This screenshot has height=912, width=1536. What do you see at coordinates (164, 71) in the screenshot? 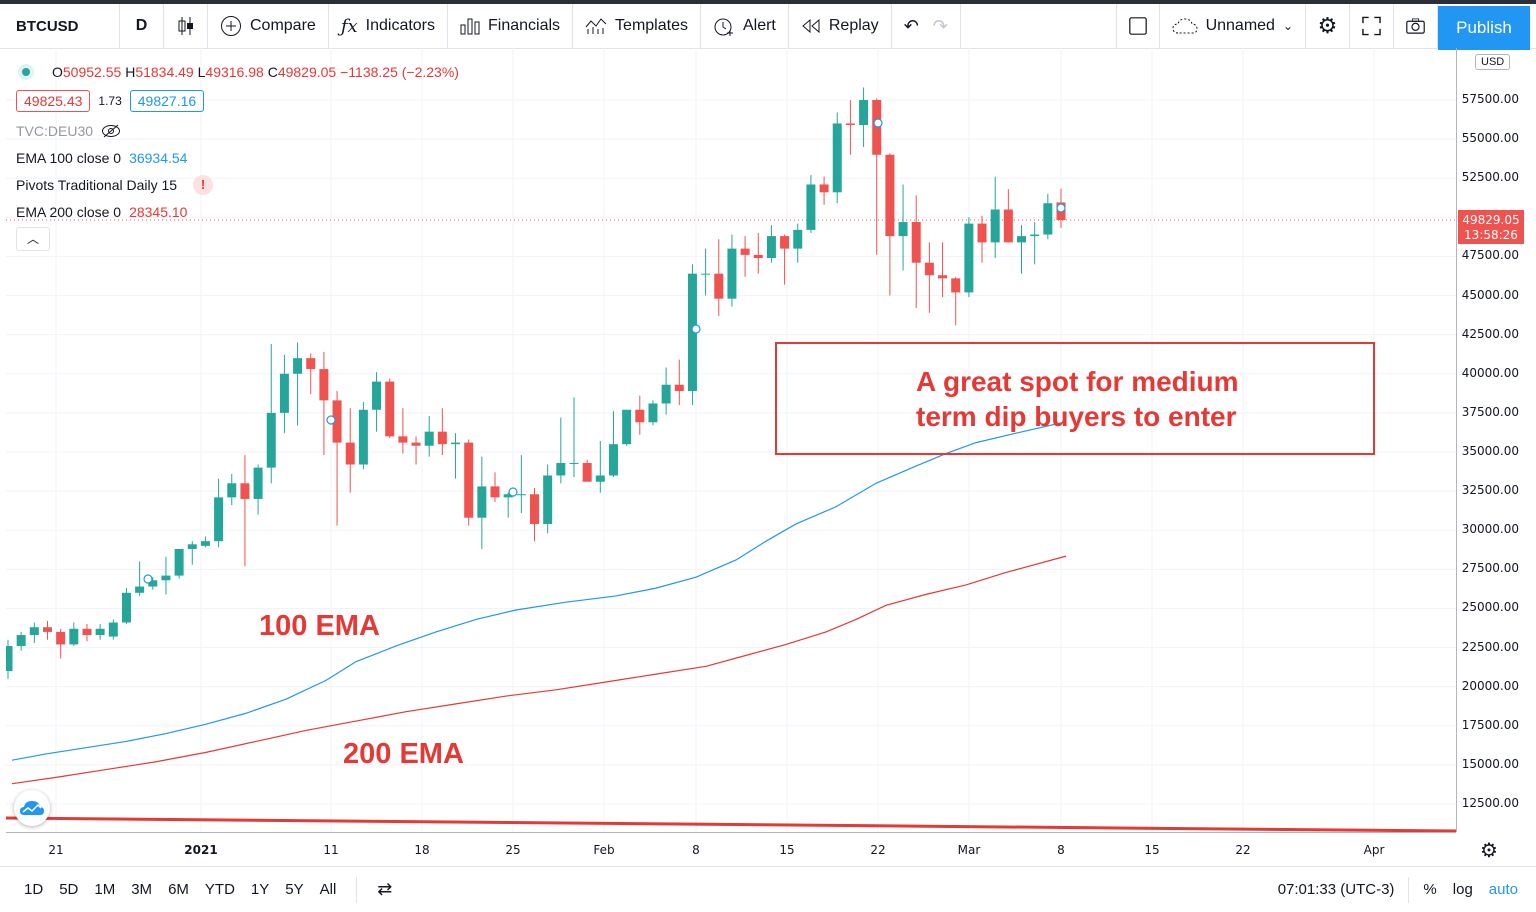
I see `high-value: 51834.49` at bounding box center [164, 71].